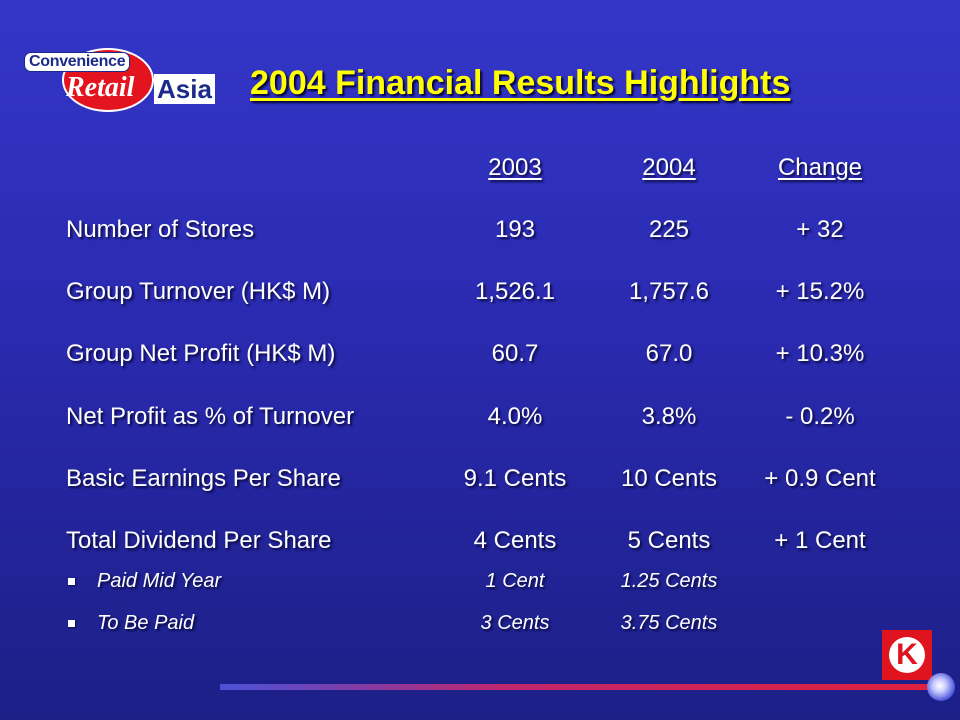 The image size is (960, 720). What do you see at coordinates (160, 229) in the screenshot?
I see `row-label: Number of Stores` at bounding box center [160, 229].